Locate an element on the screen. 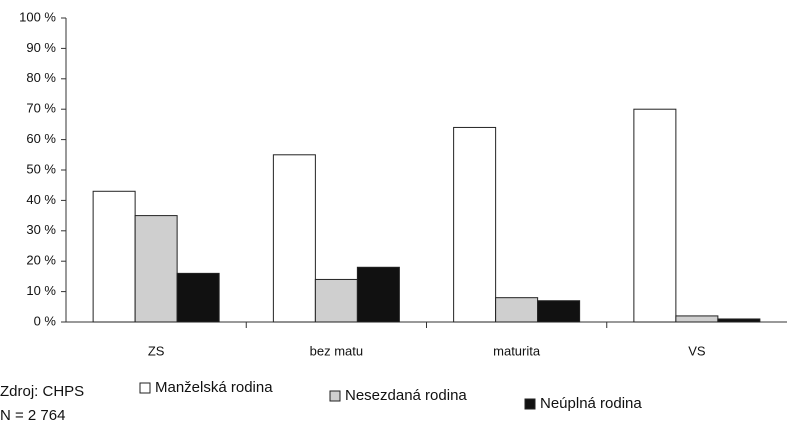 The image size is (787, 426). x-tick-label: VS is located at coordinates (697, 350).